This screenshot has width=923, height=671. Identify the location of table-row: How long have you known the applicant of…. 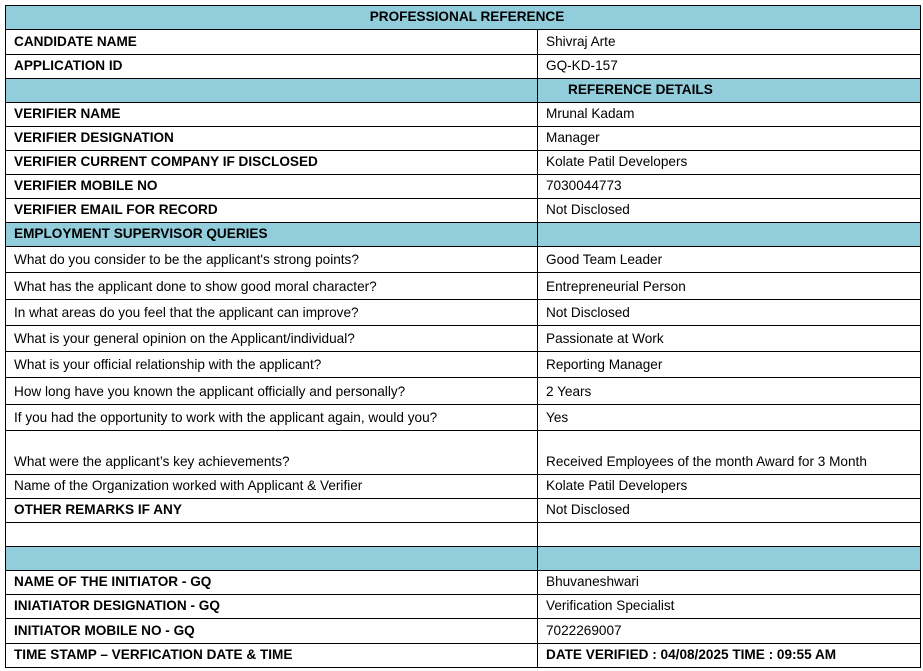
(463, 391).